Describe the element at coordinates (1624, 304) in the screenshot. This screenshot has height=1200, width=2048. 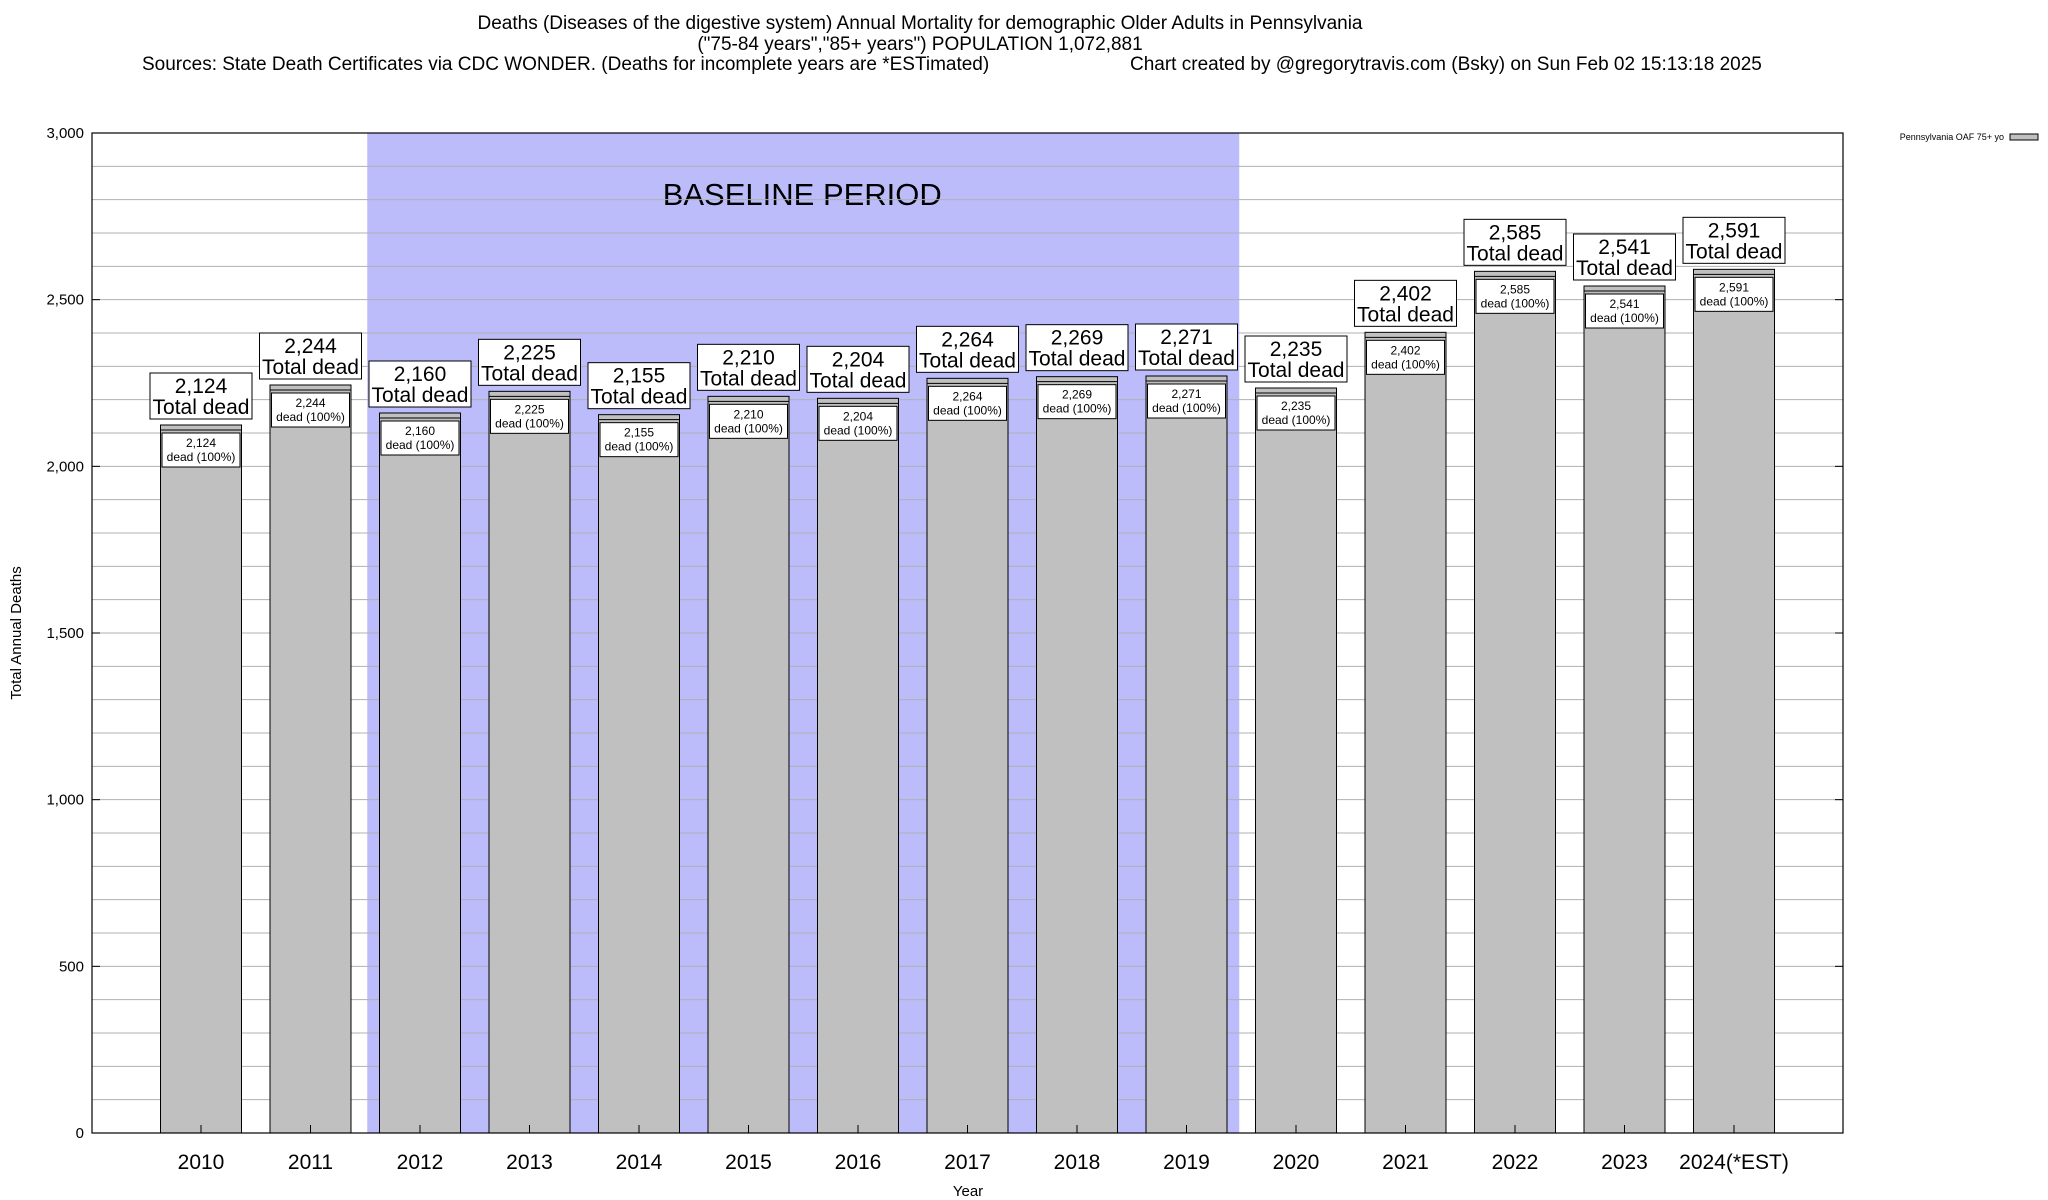
I see `inner-value-label: 2,541` at that location.